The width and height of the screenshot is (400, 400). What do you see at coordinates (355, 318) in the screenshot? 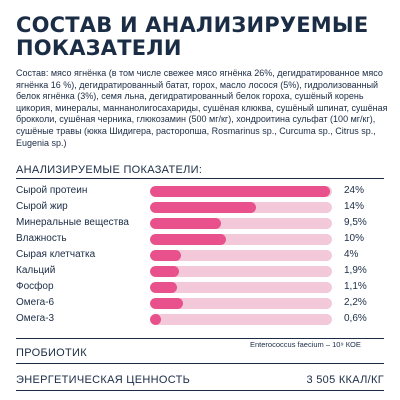
I see `analysis-row-value: 0,6%` at bounding box center [355, 318].